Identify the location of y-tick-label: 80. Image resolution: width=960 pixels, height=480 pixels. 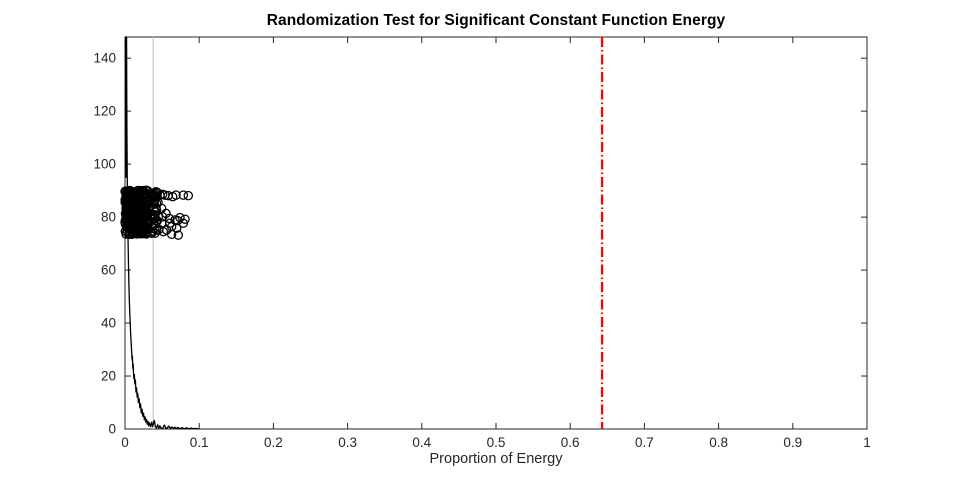
(108, 217).